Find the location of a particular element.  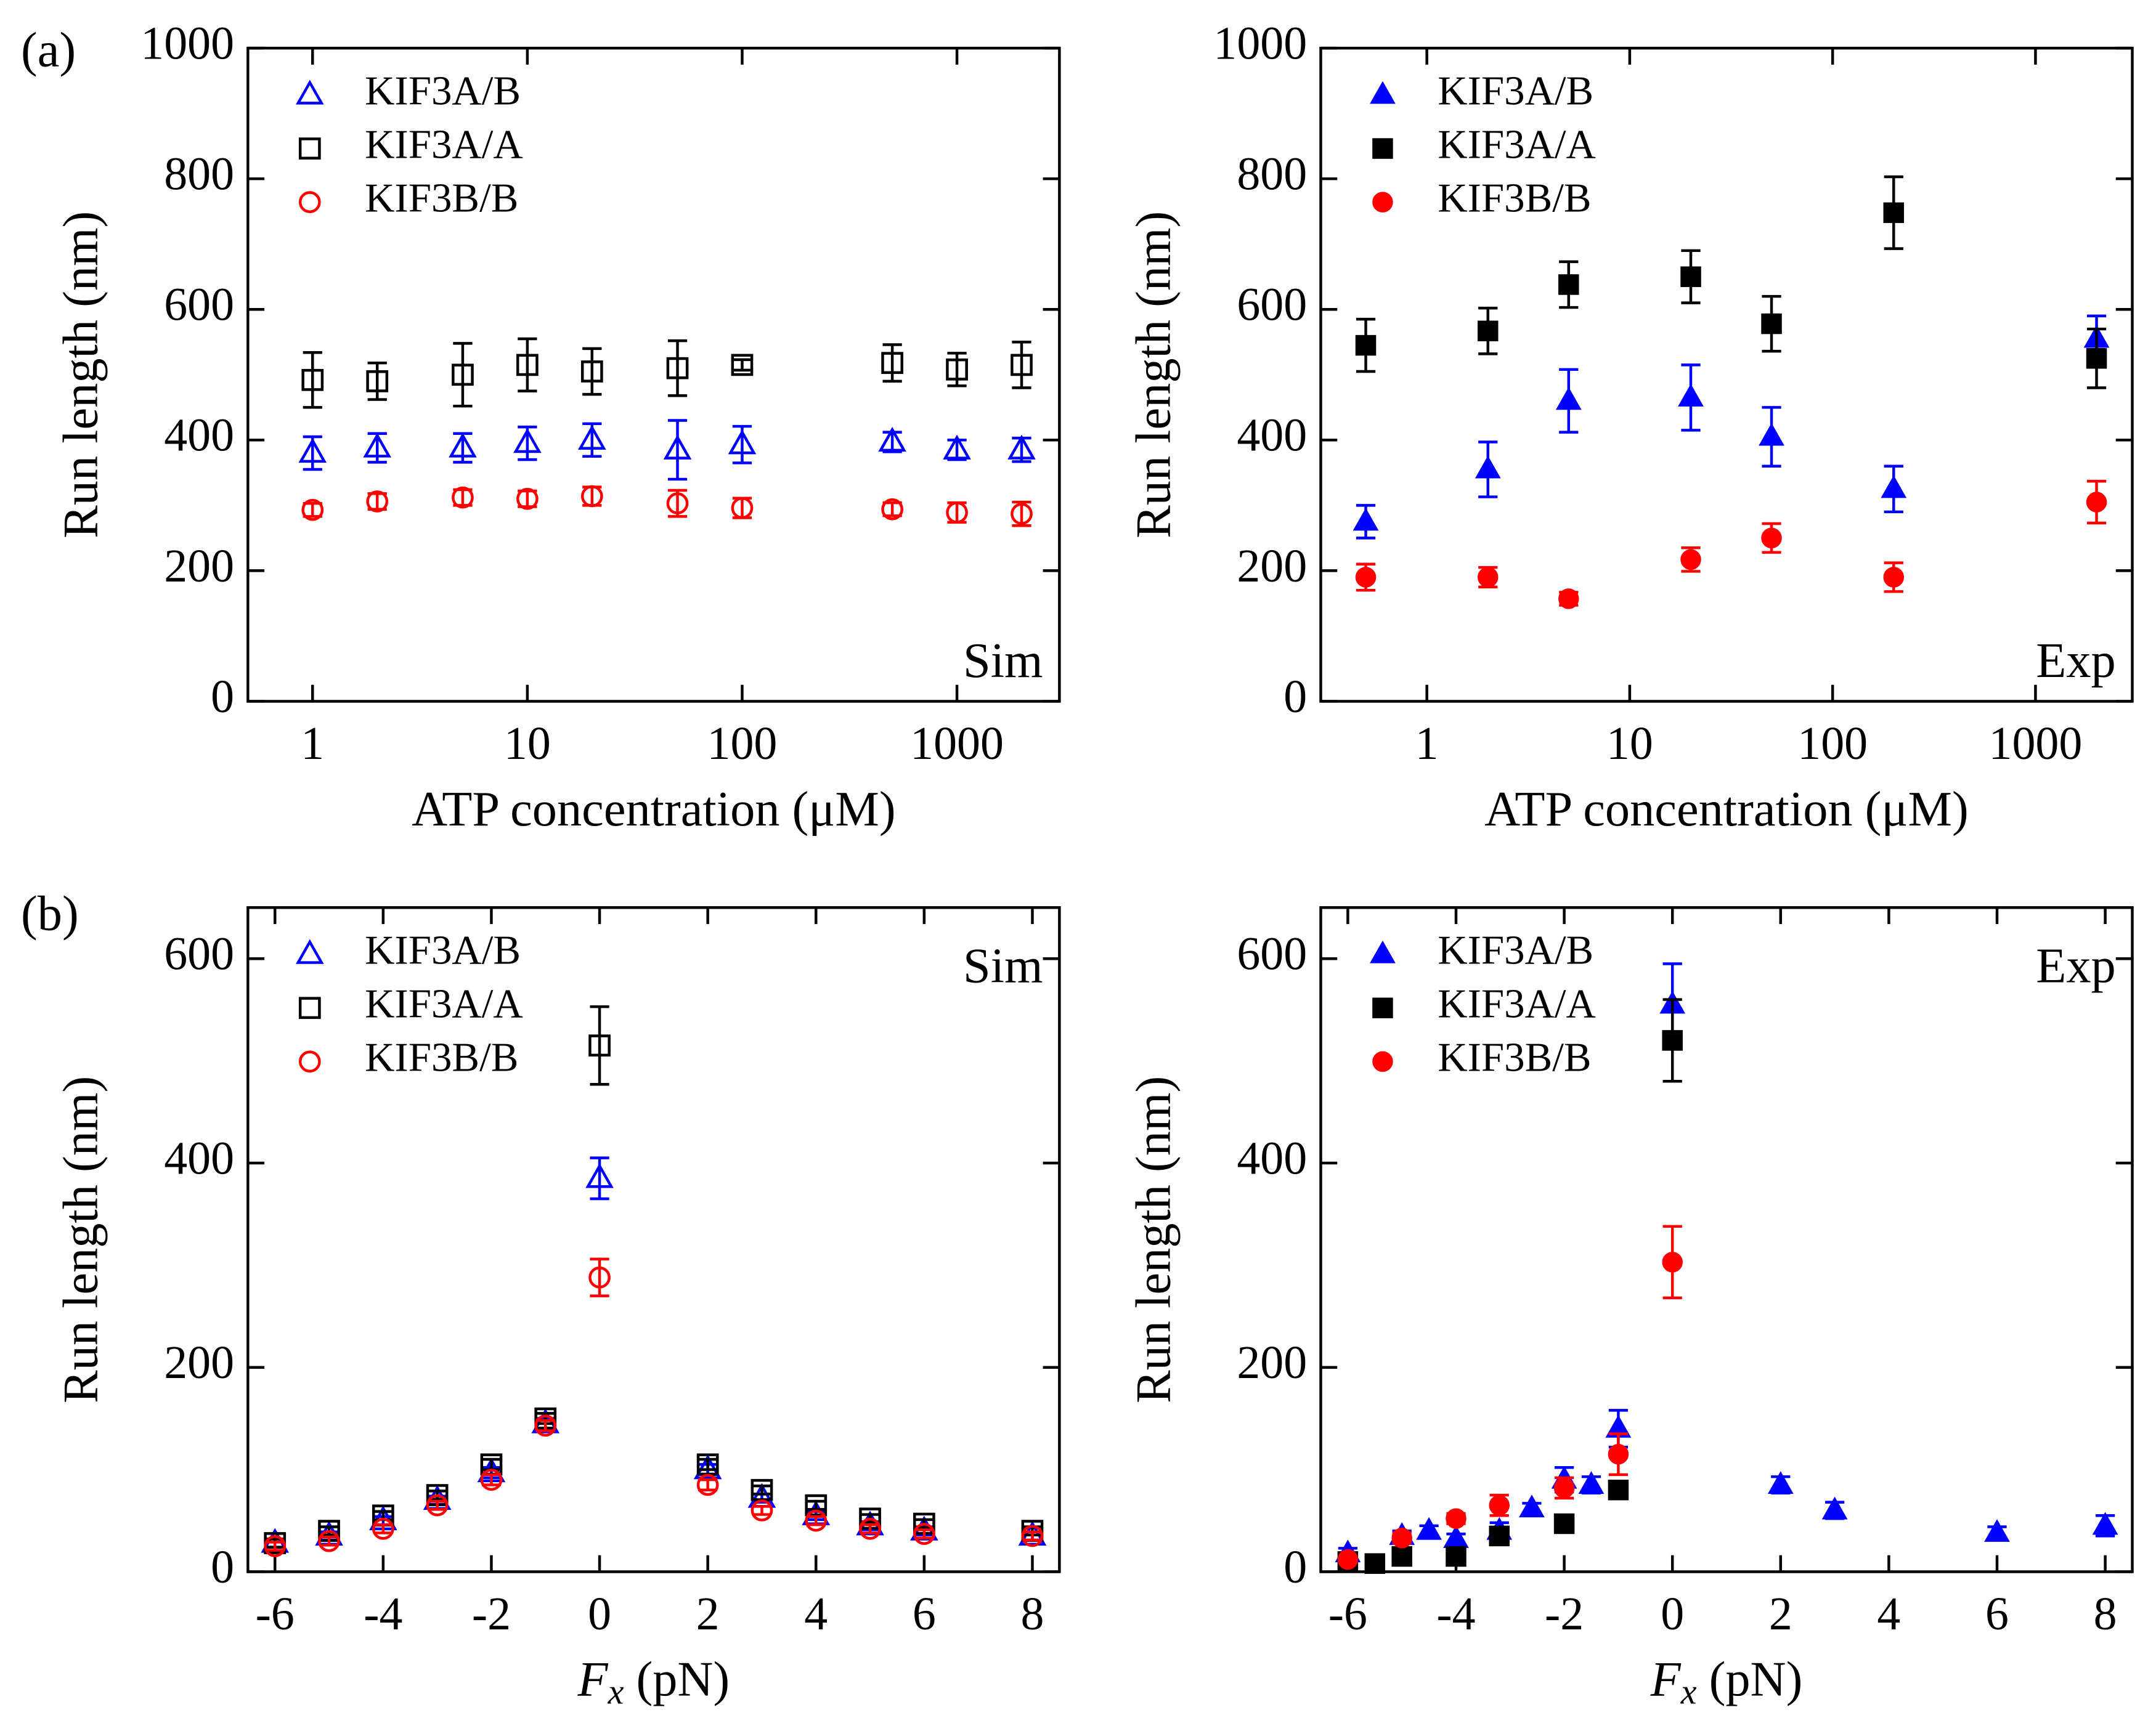

y-tick-label: 800 is located at coordinates (1272, 174).